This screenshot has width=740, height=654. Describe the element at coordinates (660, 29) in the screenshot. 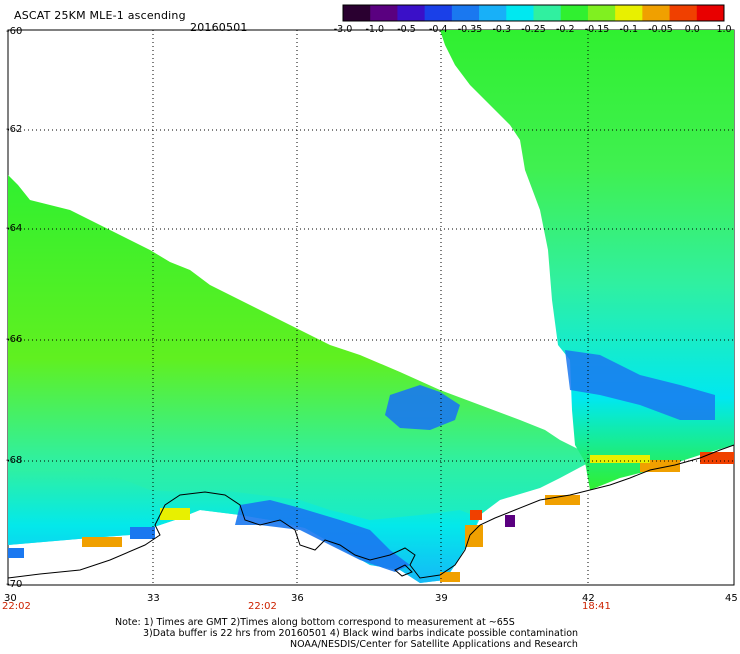

I see `colorbar-tick-label: -0.05` at that location.